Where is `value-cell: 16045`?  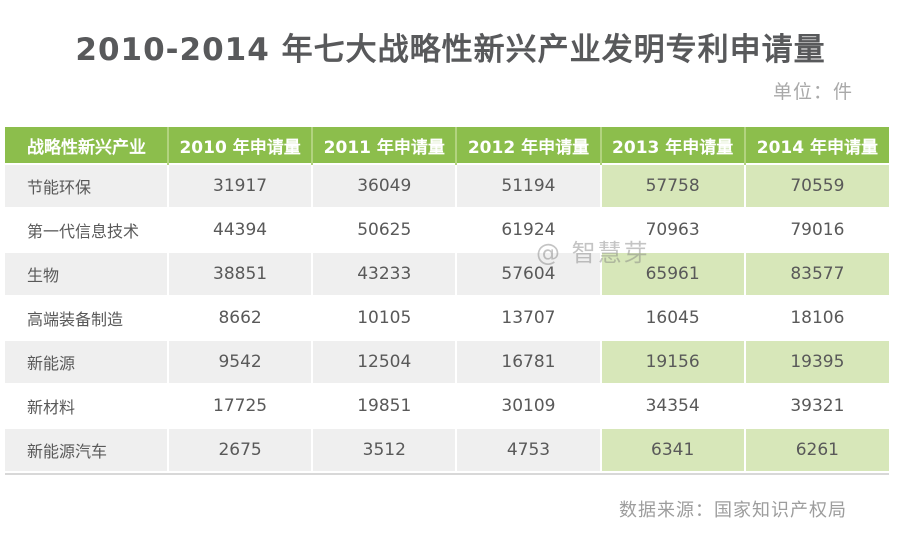 value-cell: 16045 is located at coordinates (672, 317).